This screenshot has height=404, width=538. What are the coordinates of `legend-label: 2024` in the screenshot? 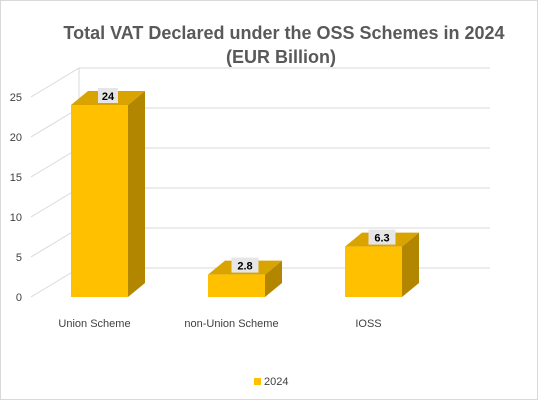 It's located at (276, 382).